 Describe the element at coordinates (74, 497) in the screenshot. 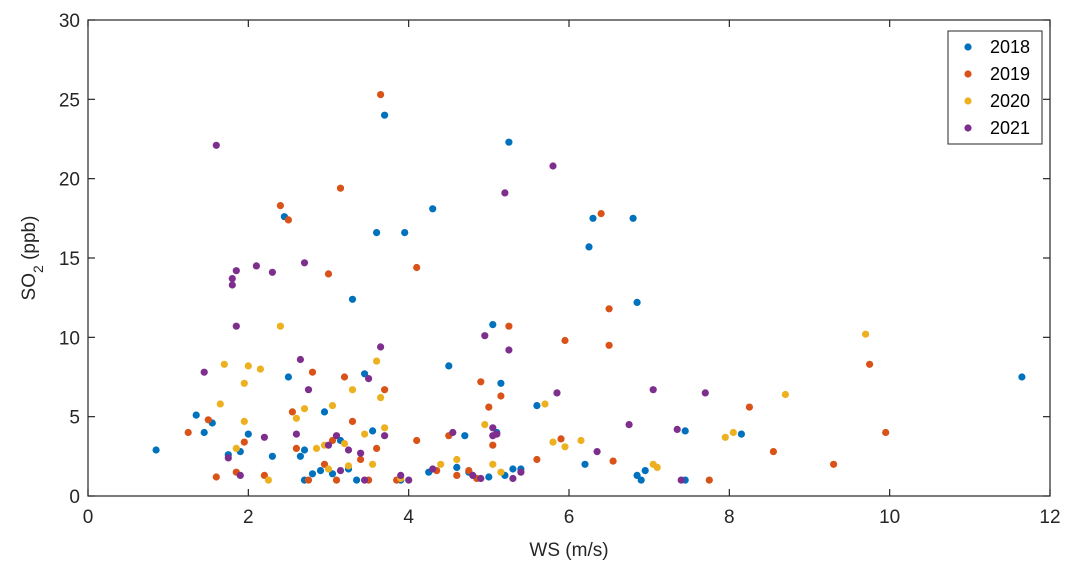

I see `y-tick-label-0: 0` at that location.